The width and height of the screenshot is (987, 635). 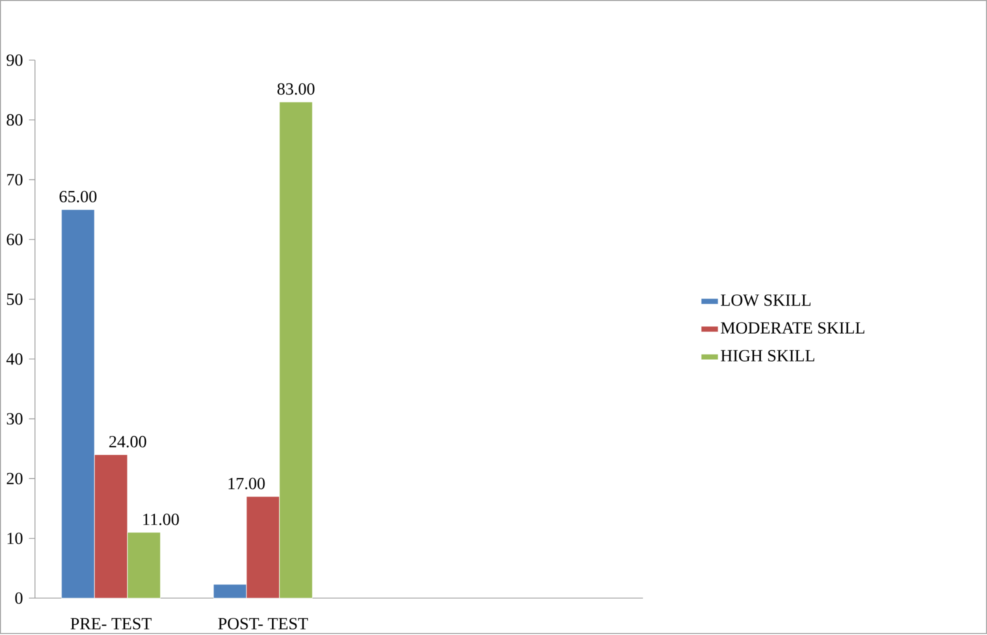 I want to click on legend-label: MODERATE SKILL, so click(x=792, y=328).